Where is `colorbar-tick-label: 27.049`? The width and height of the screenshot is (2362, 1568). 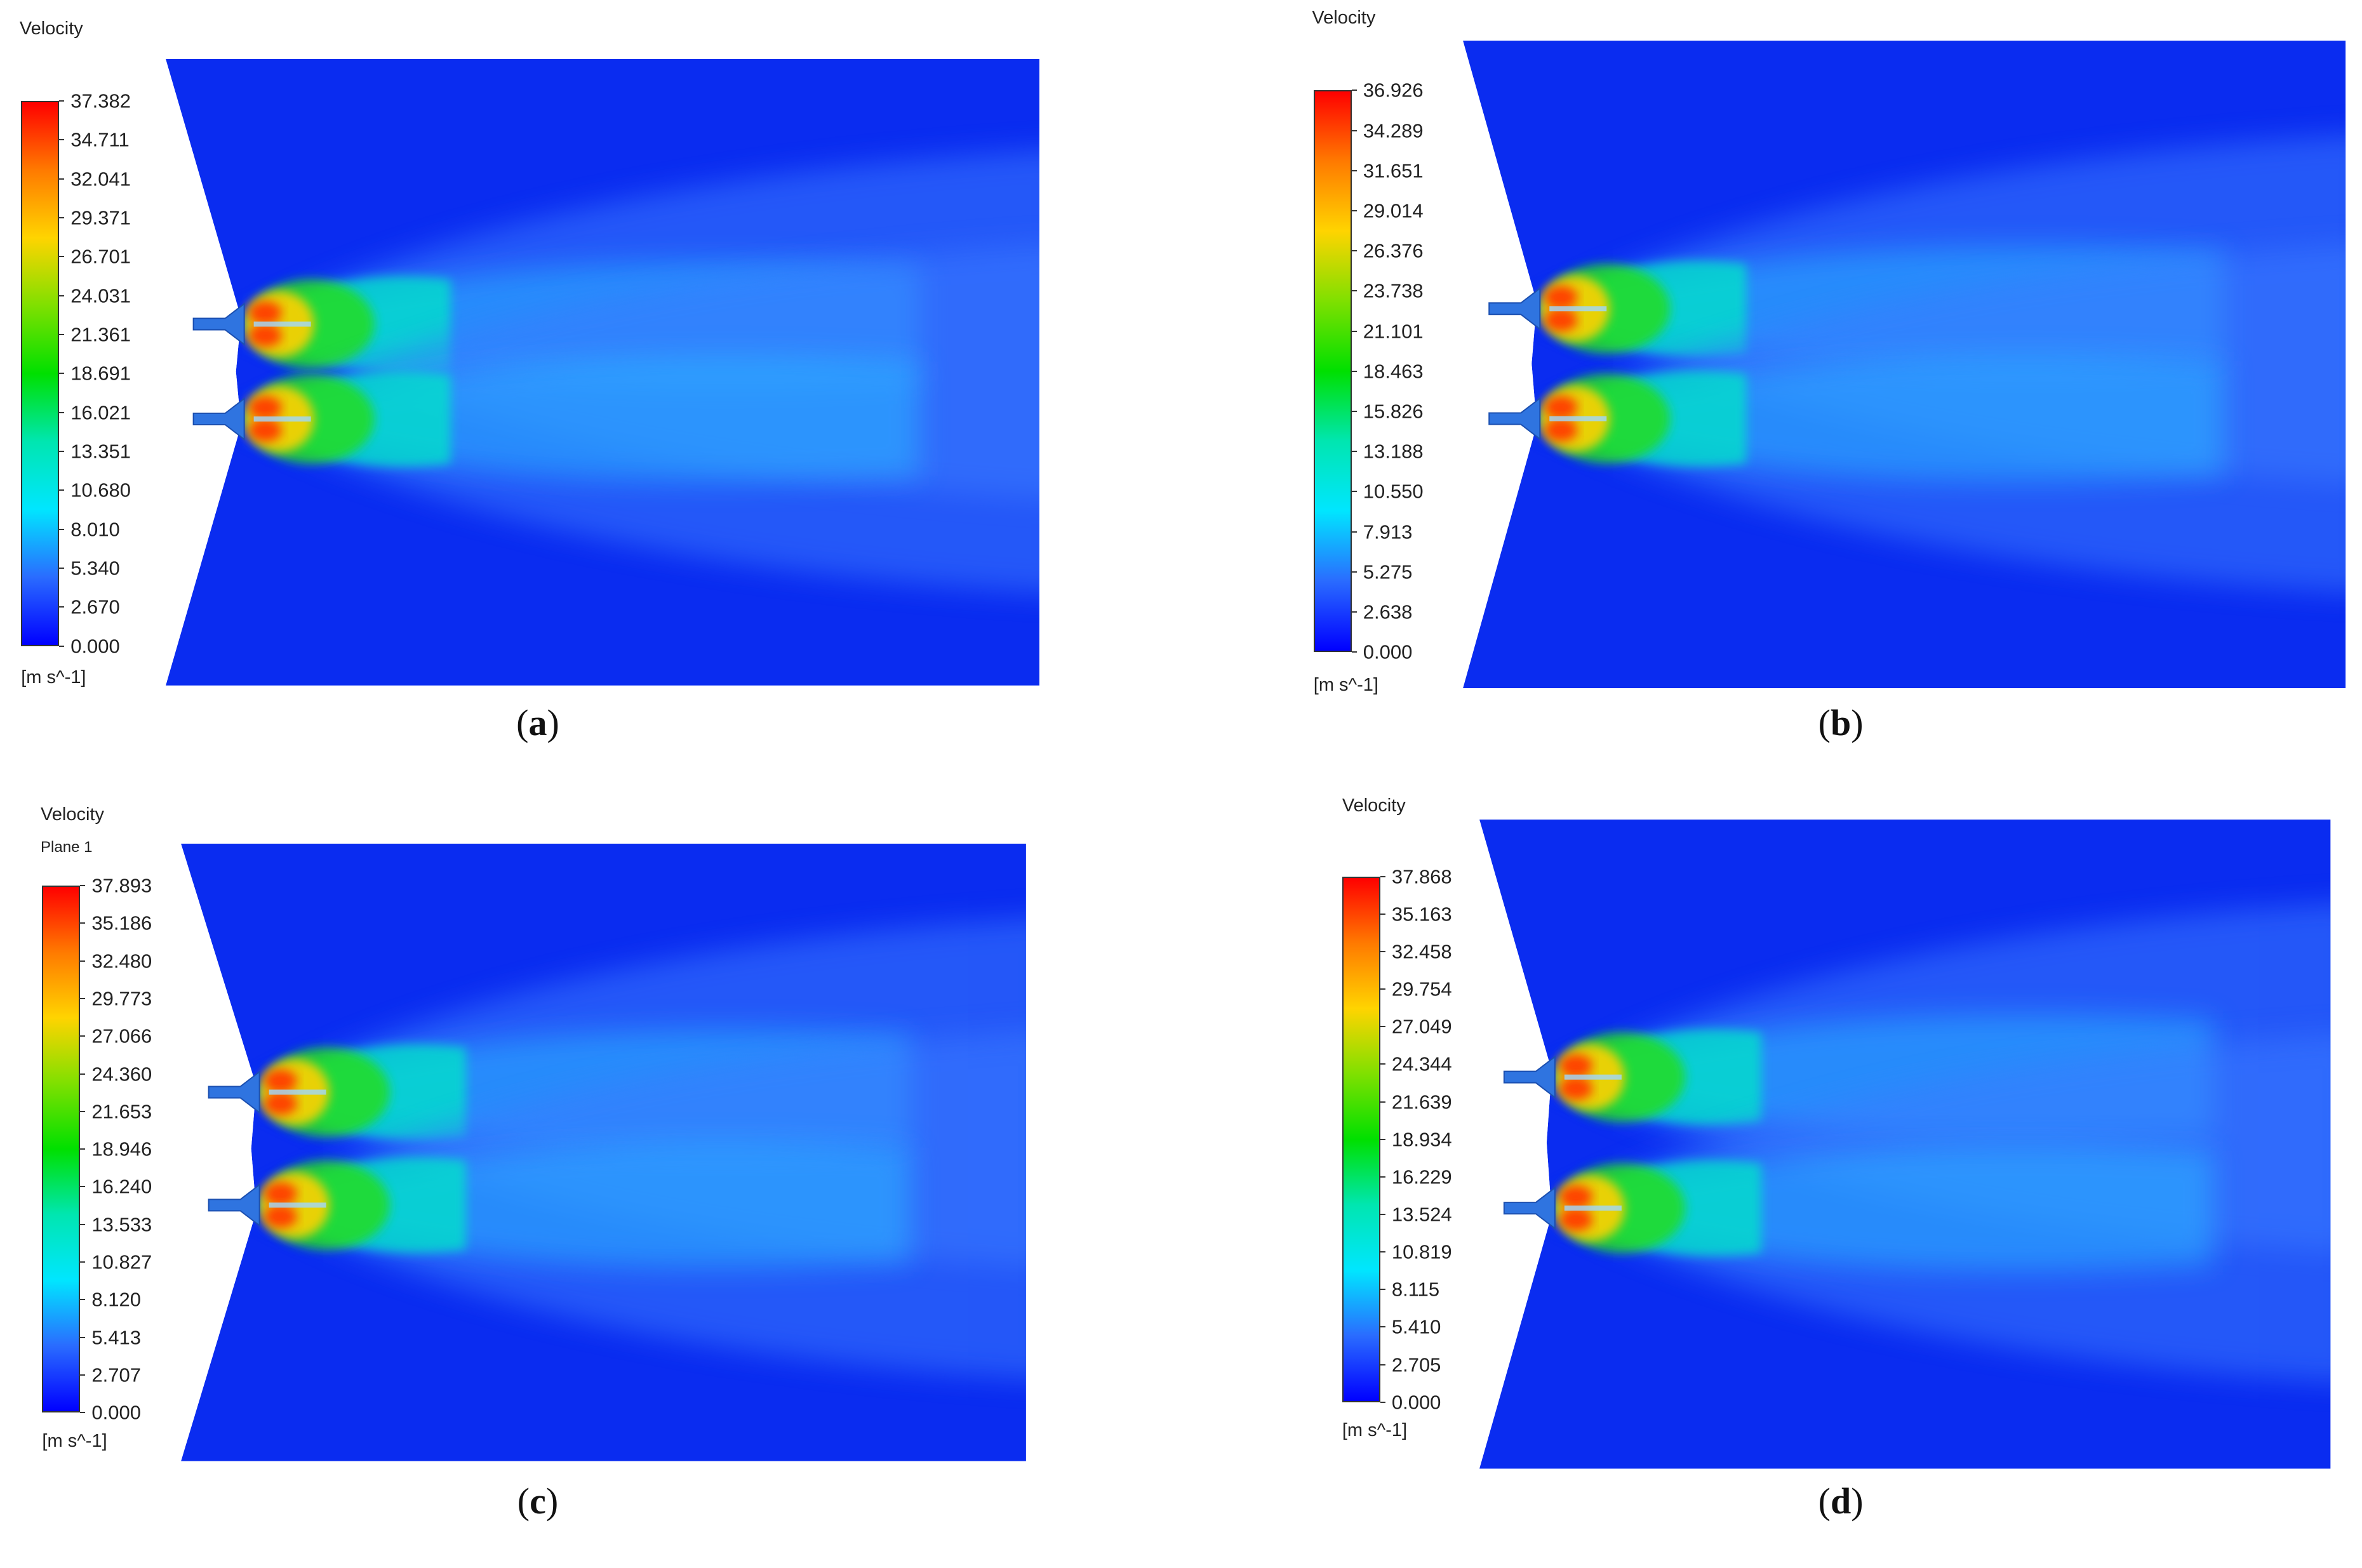
colorbar-tick-label: 27.049 is located at coordinates (1421, 1026).